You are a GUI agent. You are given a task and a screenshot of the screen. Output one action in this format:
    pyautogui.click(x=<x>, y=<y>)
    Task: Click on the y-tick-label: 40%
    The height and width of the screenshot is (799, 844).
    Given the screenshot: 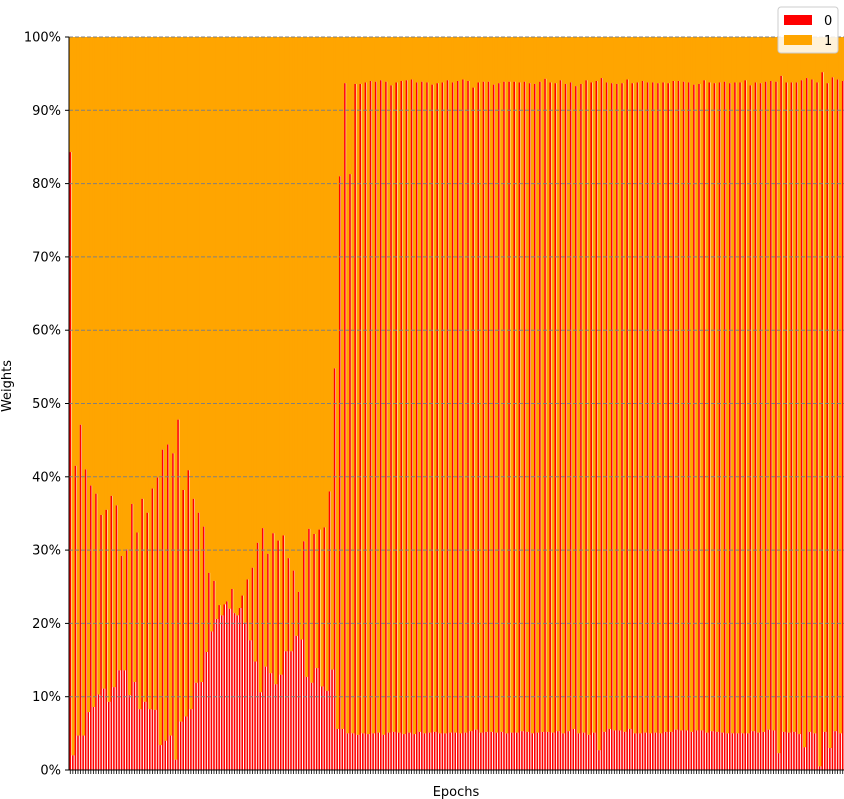 What is the action you would take?
    pyautogui.click(x=46, y=477)
    